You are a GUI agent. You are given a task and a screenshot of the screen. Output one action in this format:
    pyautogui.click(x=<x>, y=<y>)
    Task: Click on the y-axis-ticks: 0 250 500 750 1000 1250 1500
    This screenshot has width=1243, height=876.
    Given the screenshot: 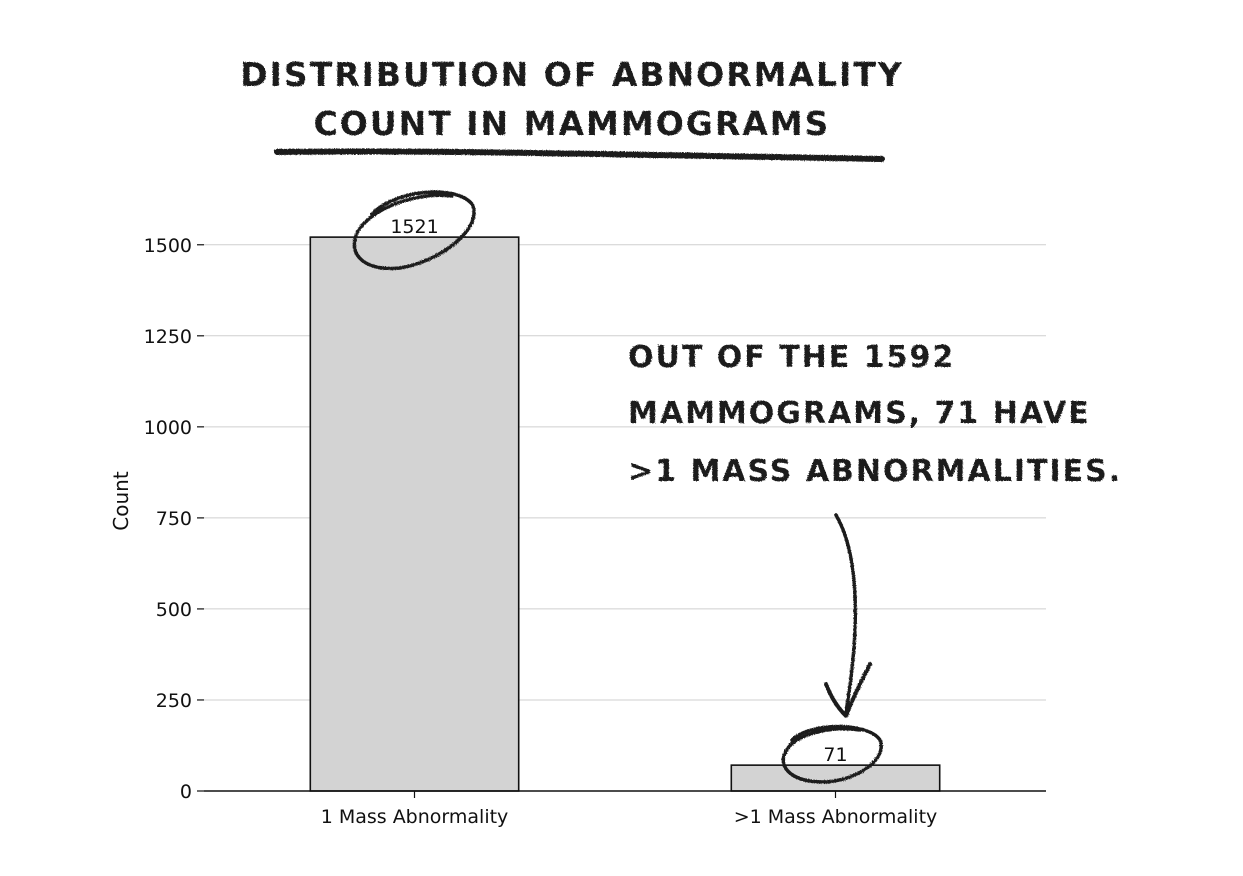 What is the action you would take?
    pyautogui.click(x=174, y=519)
    